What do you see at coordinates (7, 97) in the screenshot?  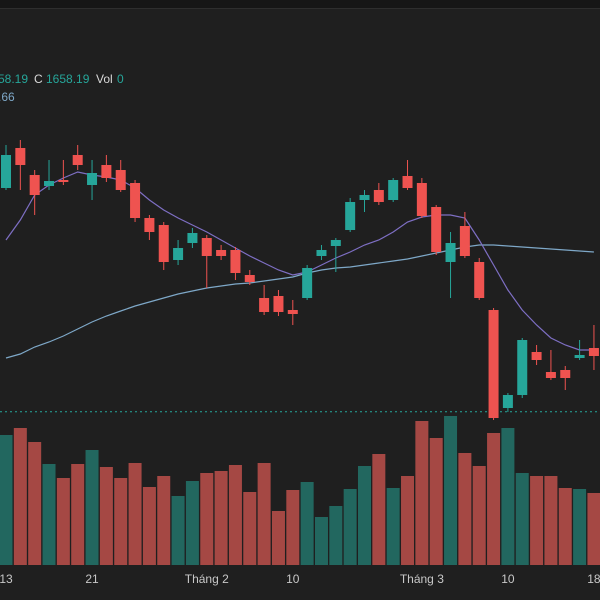 I see `legend-ma: .66` at bounding box center [7, 97].